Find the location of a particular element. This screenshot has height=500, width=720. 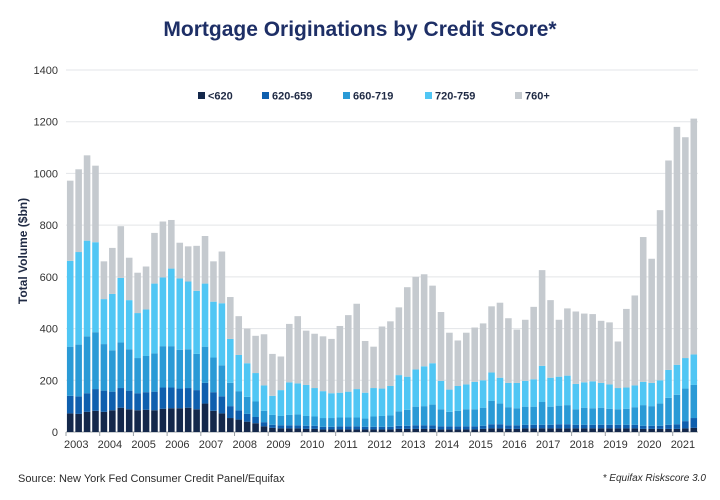

x-tick-label: 2019 is located at coordinates (615, 445).